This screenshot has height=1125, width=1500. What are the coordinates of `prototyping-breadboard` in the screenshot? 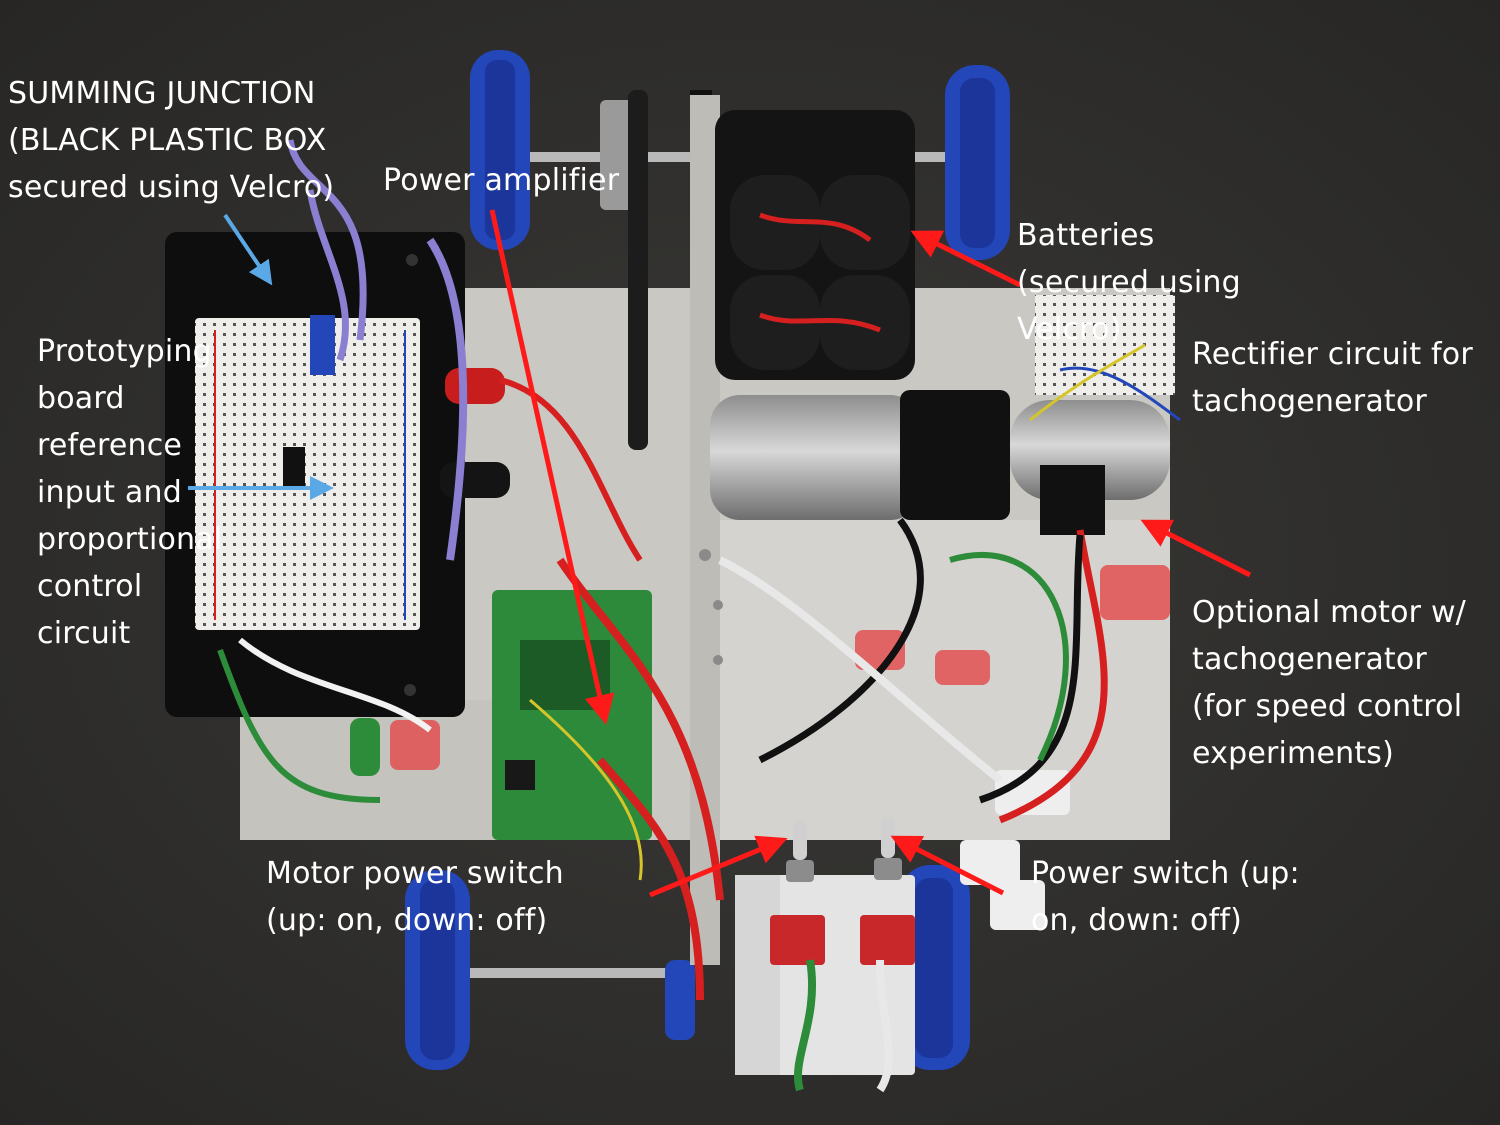 It's located at (307, 472).